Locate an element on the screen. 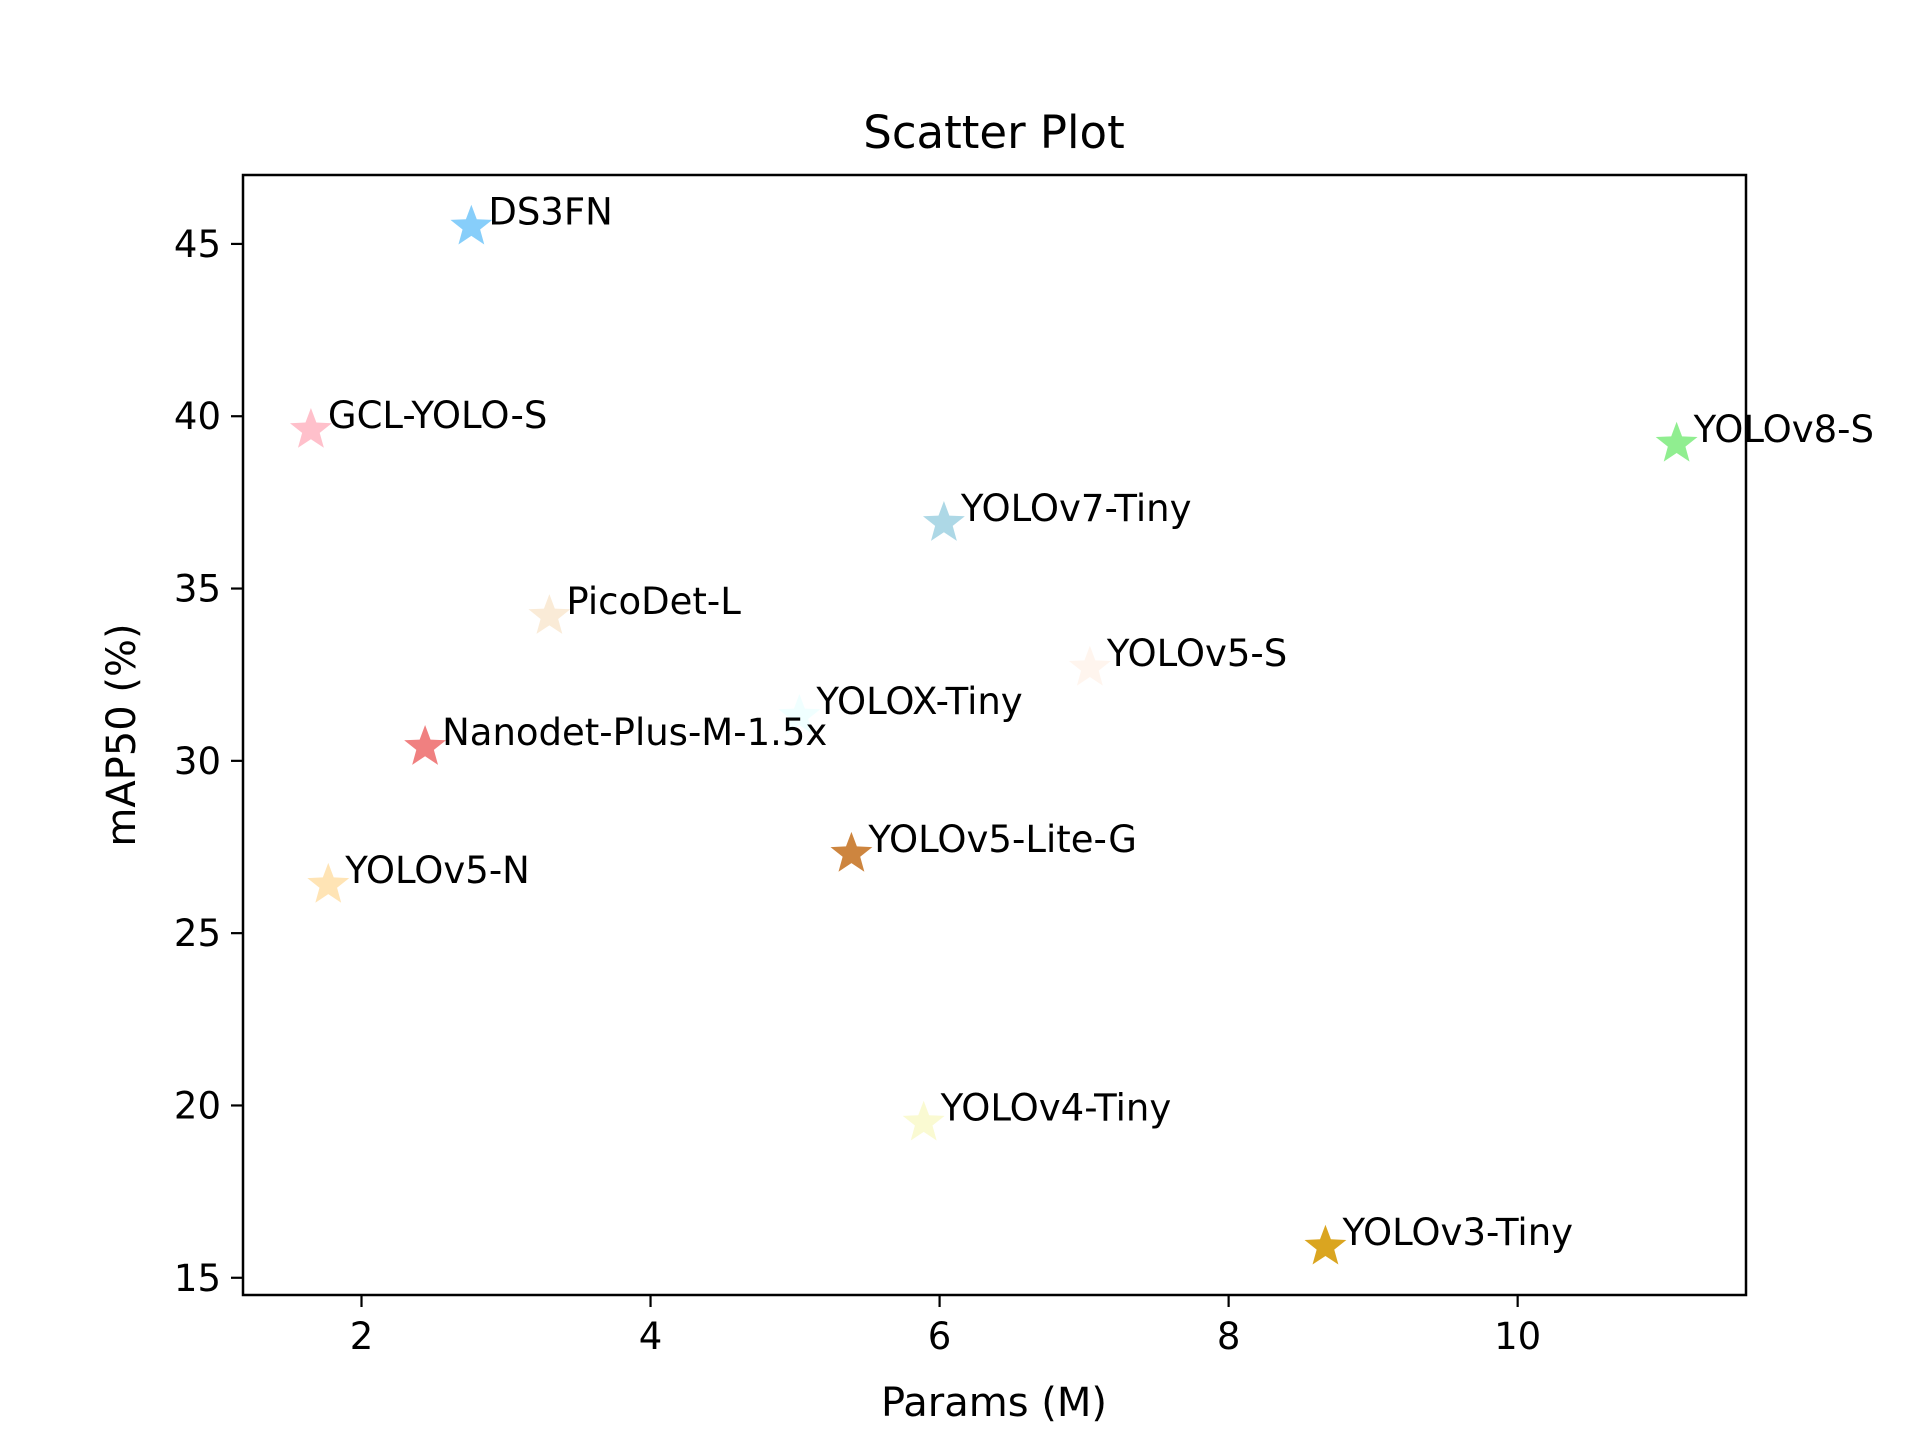 This screenshot has width=1920, height=1440. y-tick-label: 30 is located at coordinates (197, 761).